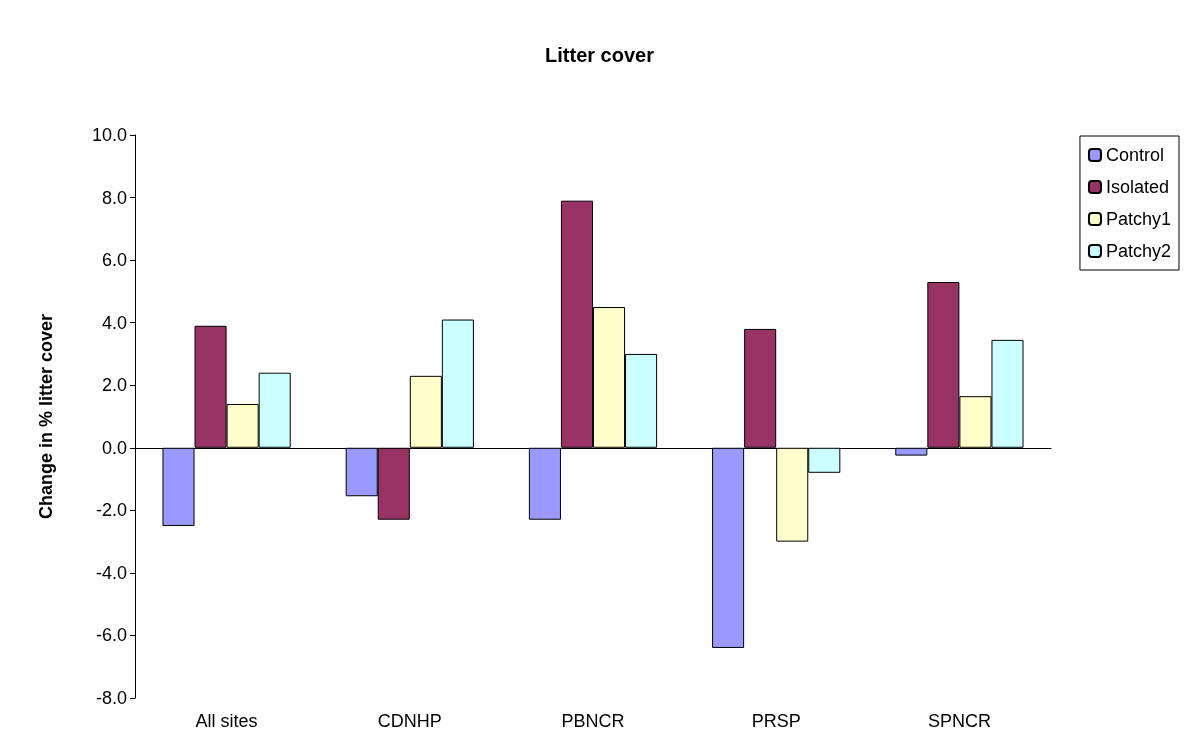 The height and width of the screenshot is (738, 1199). I want to click on x-tick-label: CDNHP, so click(409, 721).